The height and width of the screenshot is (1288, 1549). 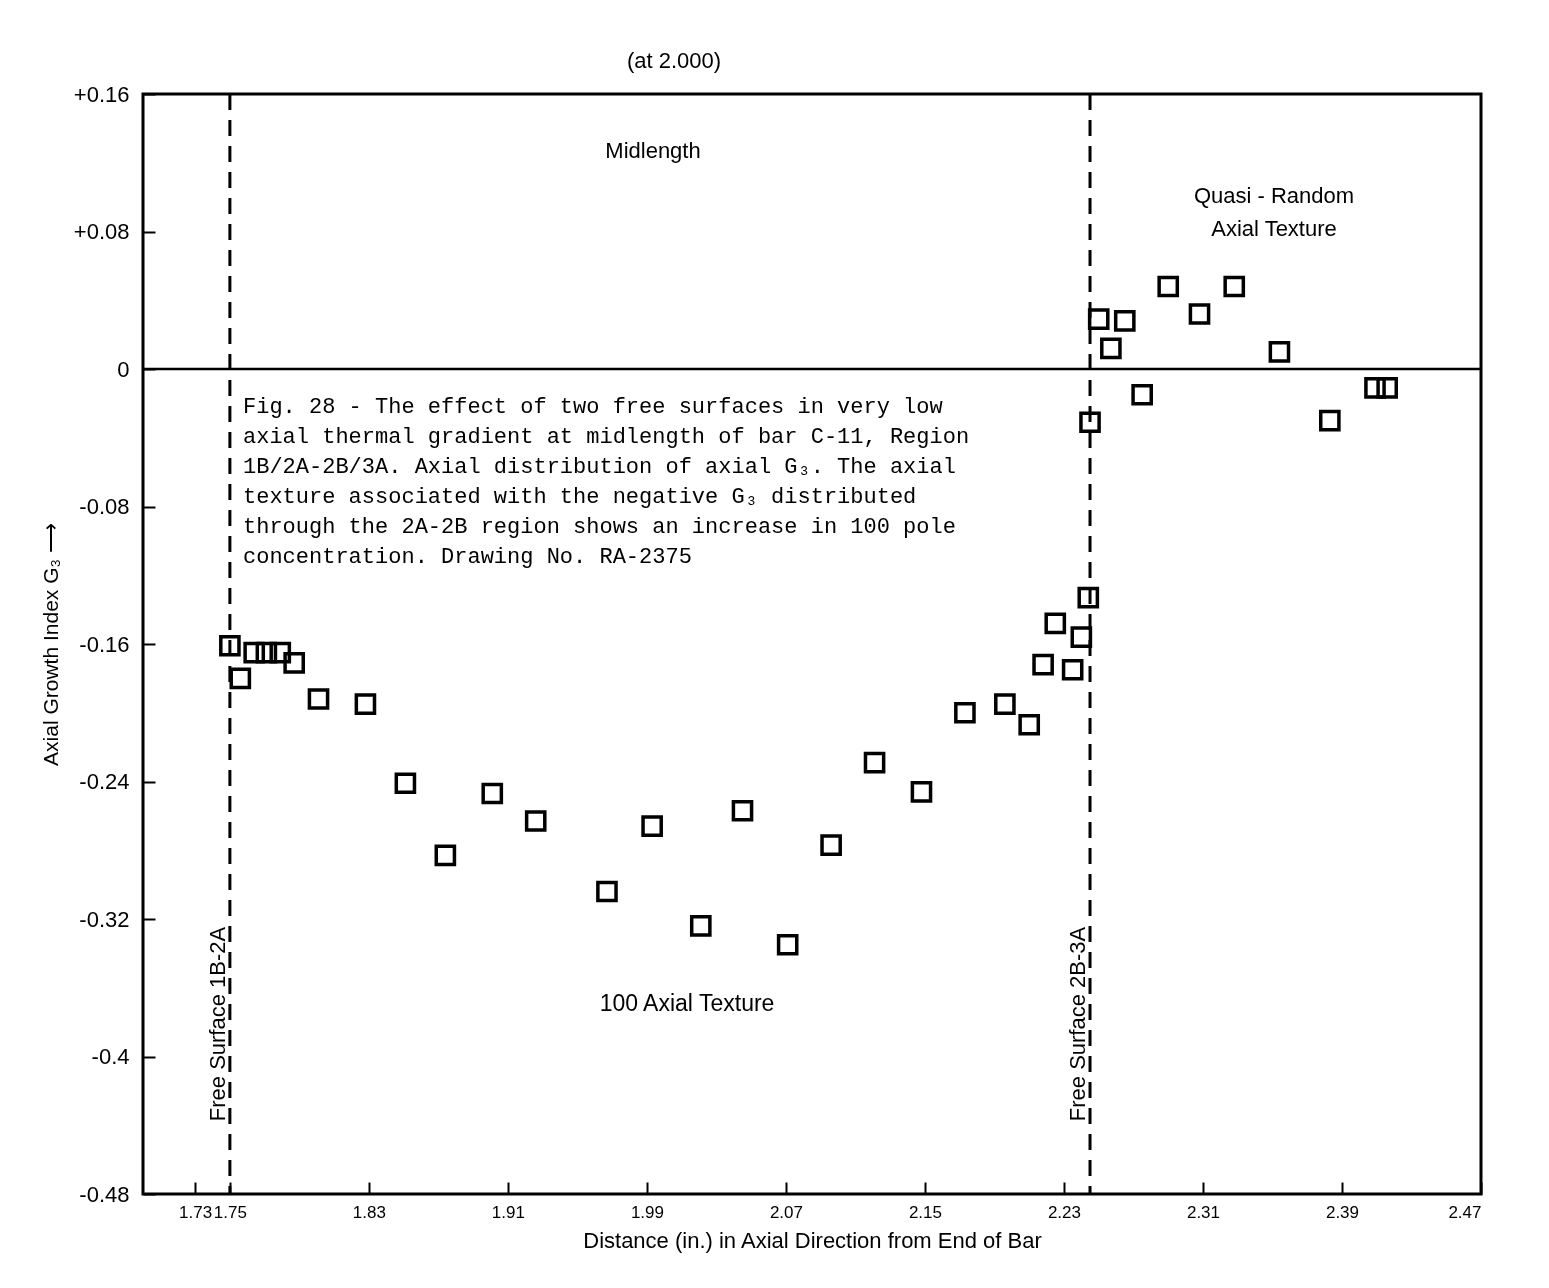 I want to click on y-tick-label: +0.16, so click(x=101, y=94).